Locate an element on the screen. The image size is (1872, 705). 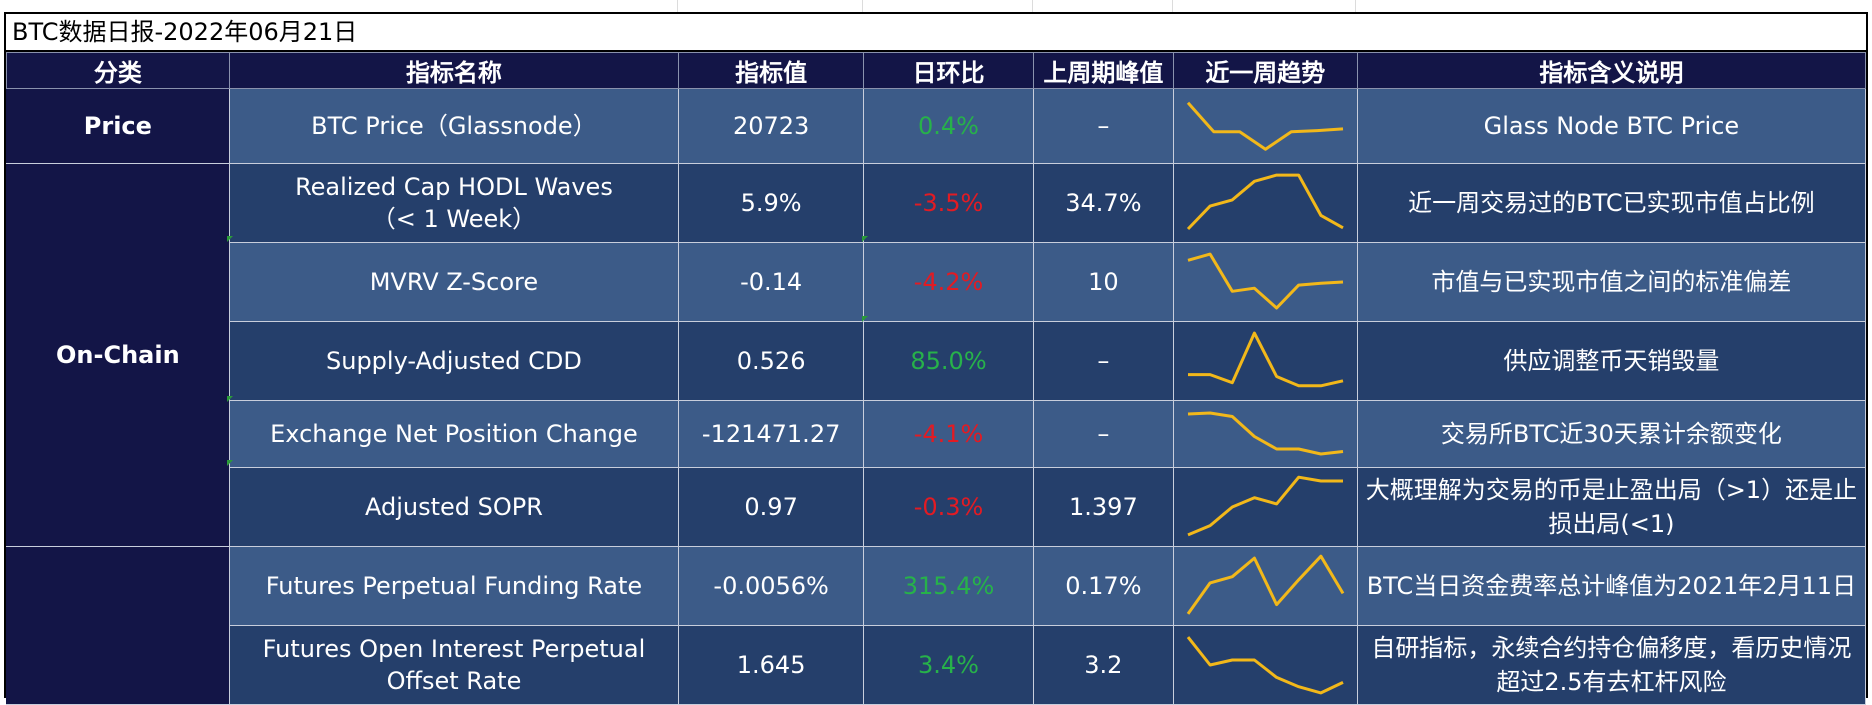
metric-peak-cell: 3.2 is located at coordinates (1103, 665).